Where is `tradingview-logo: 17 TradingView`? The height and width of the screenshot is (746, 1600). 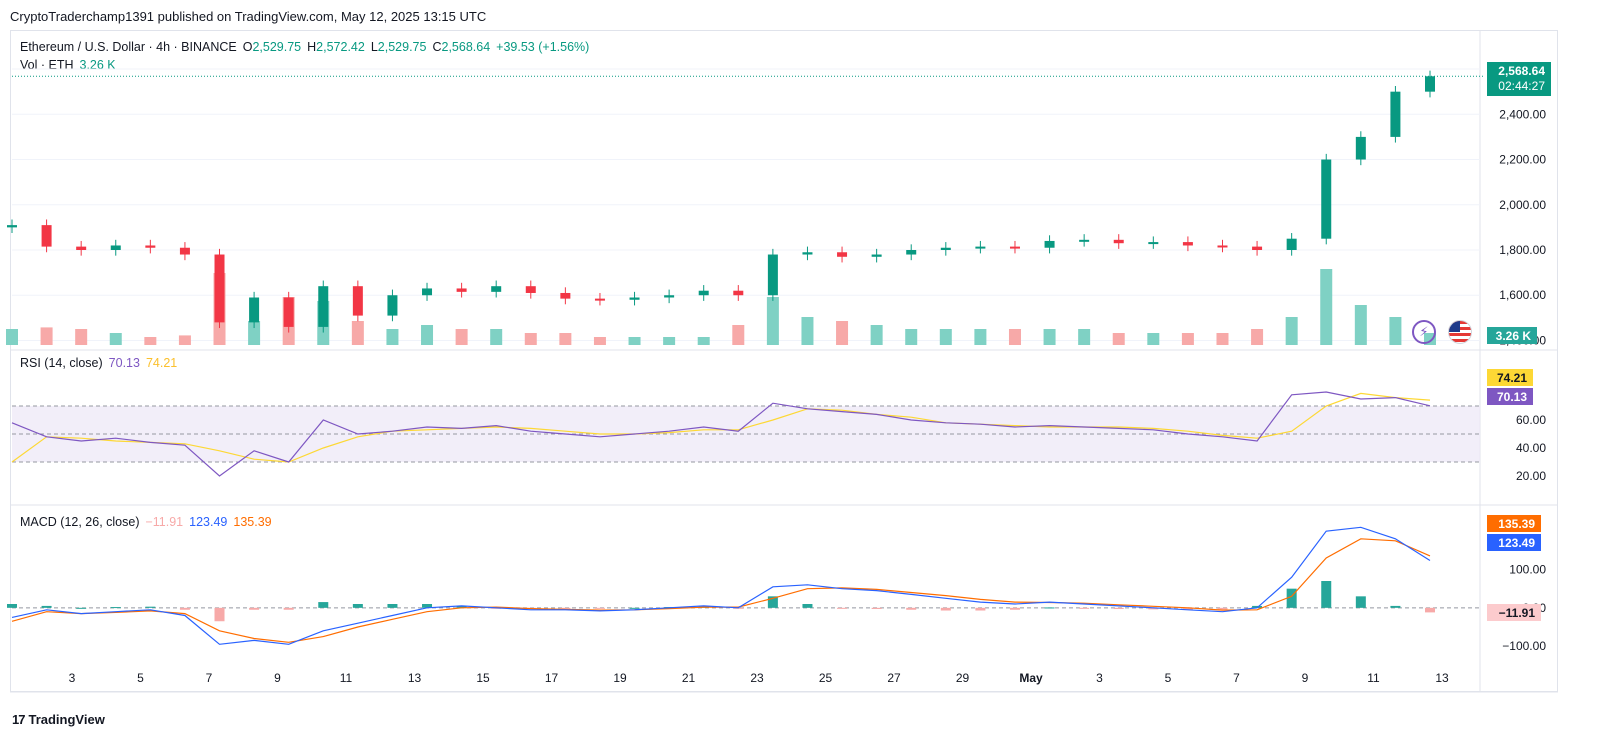 tradingview-logo: 17 TradingView is located at coordinates (58, 719).